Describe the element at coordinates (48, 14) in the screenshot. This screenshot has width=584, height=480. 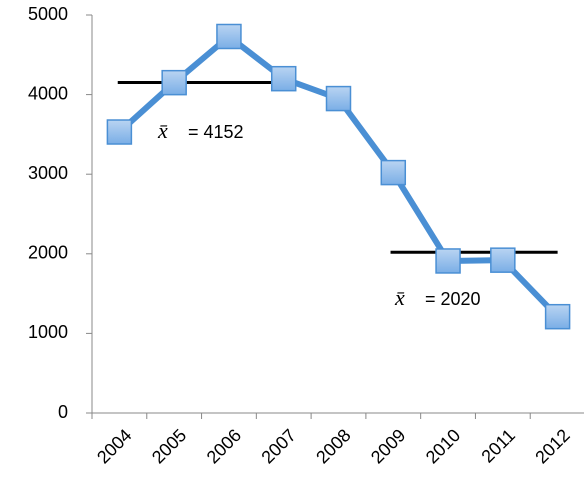
I see `y-tick-label: 5000` at that location.